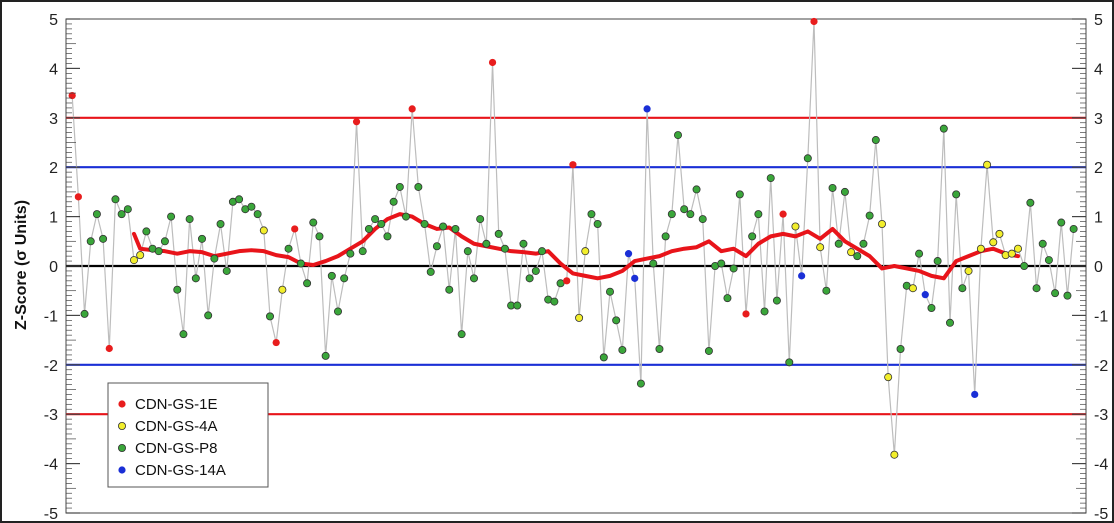 This screenshot has height=523, width=1114. I want to click on right-tick-label: -4, so click(1101, 465).